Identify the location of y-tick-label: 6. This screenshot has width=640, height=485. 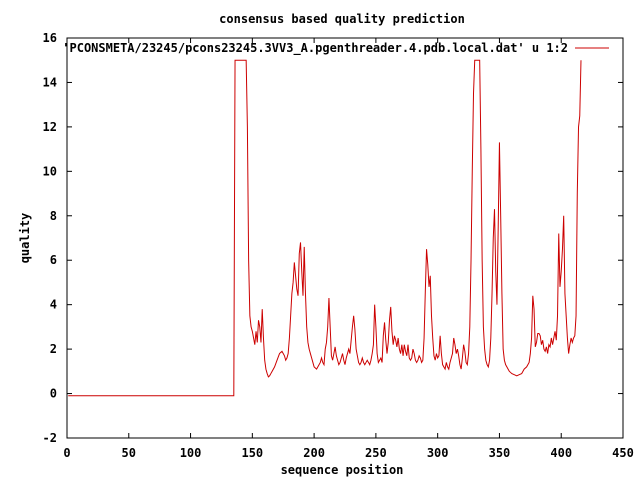
(53, 260).